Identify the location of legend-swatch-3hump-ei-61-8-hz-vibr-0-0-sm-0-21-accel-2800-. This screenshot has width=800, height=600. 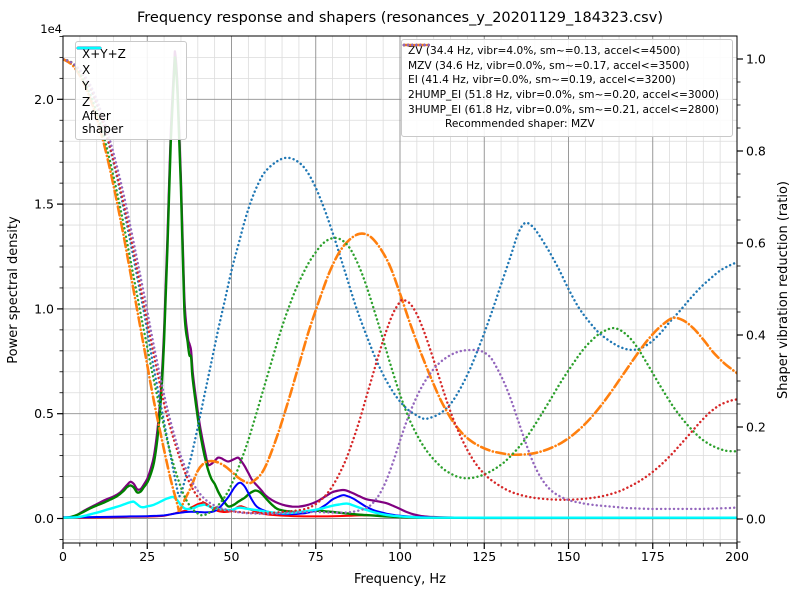
(417, 45).